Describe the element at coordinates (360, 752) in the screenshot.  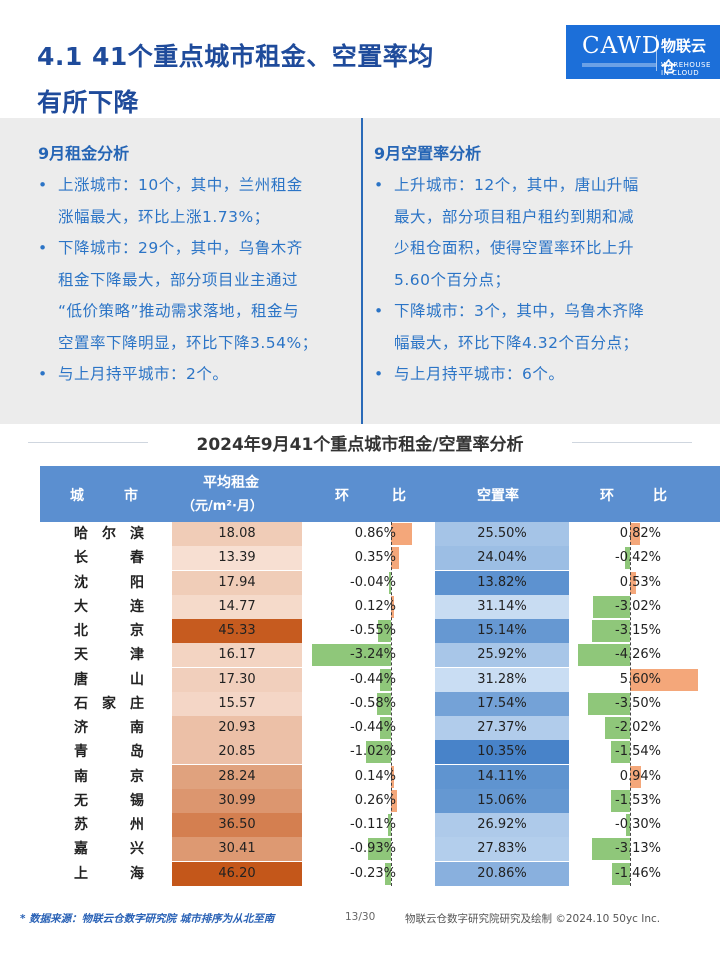
I see `table-row: 青岛 20.85 -1.02% 10.35% -1.54%` at that location.